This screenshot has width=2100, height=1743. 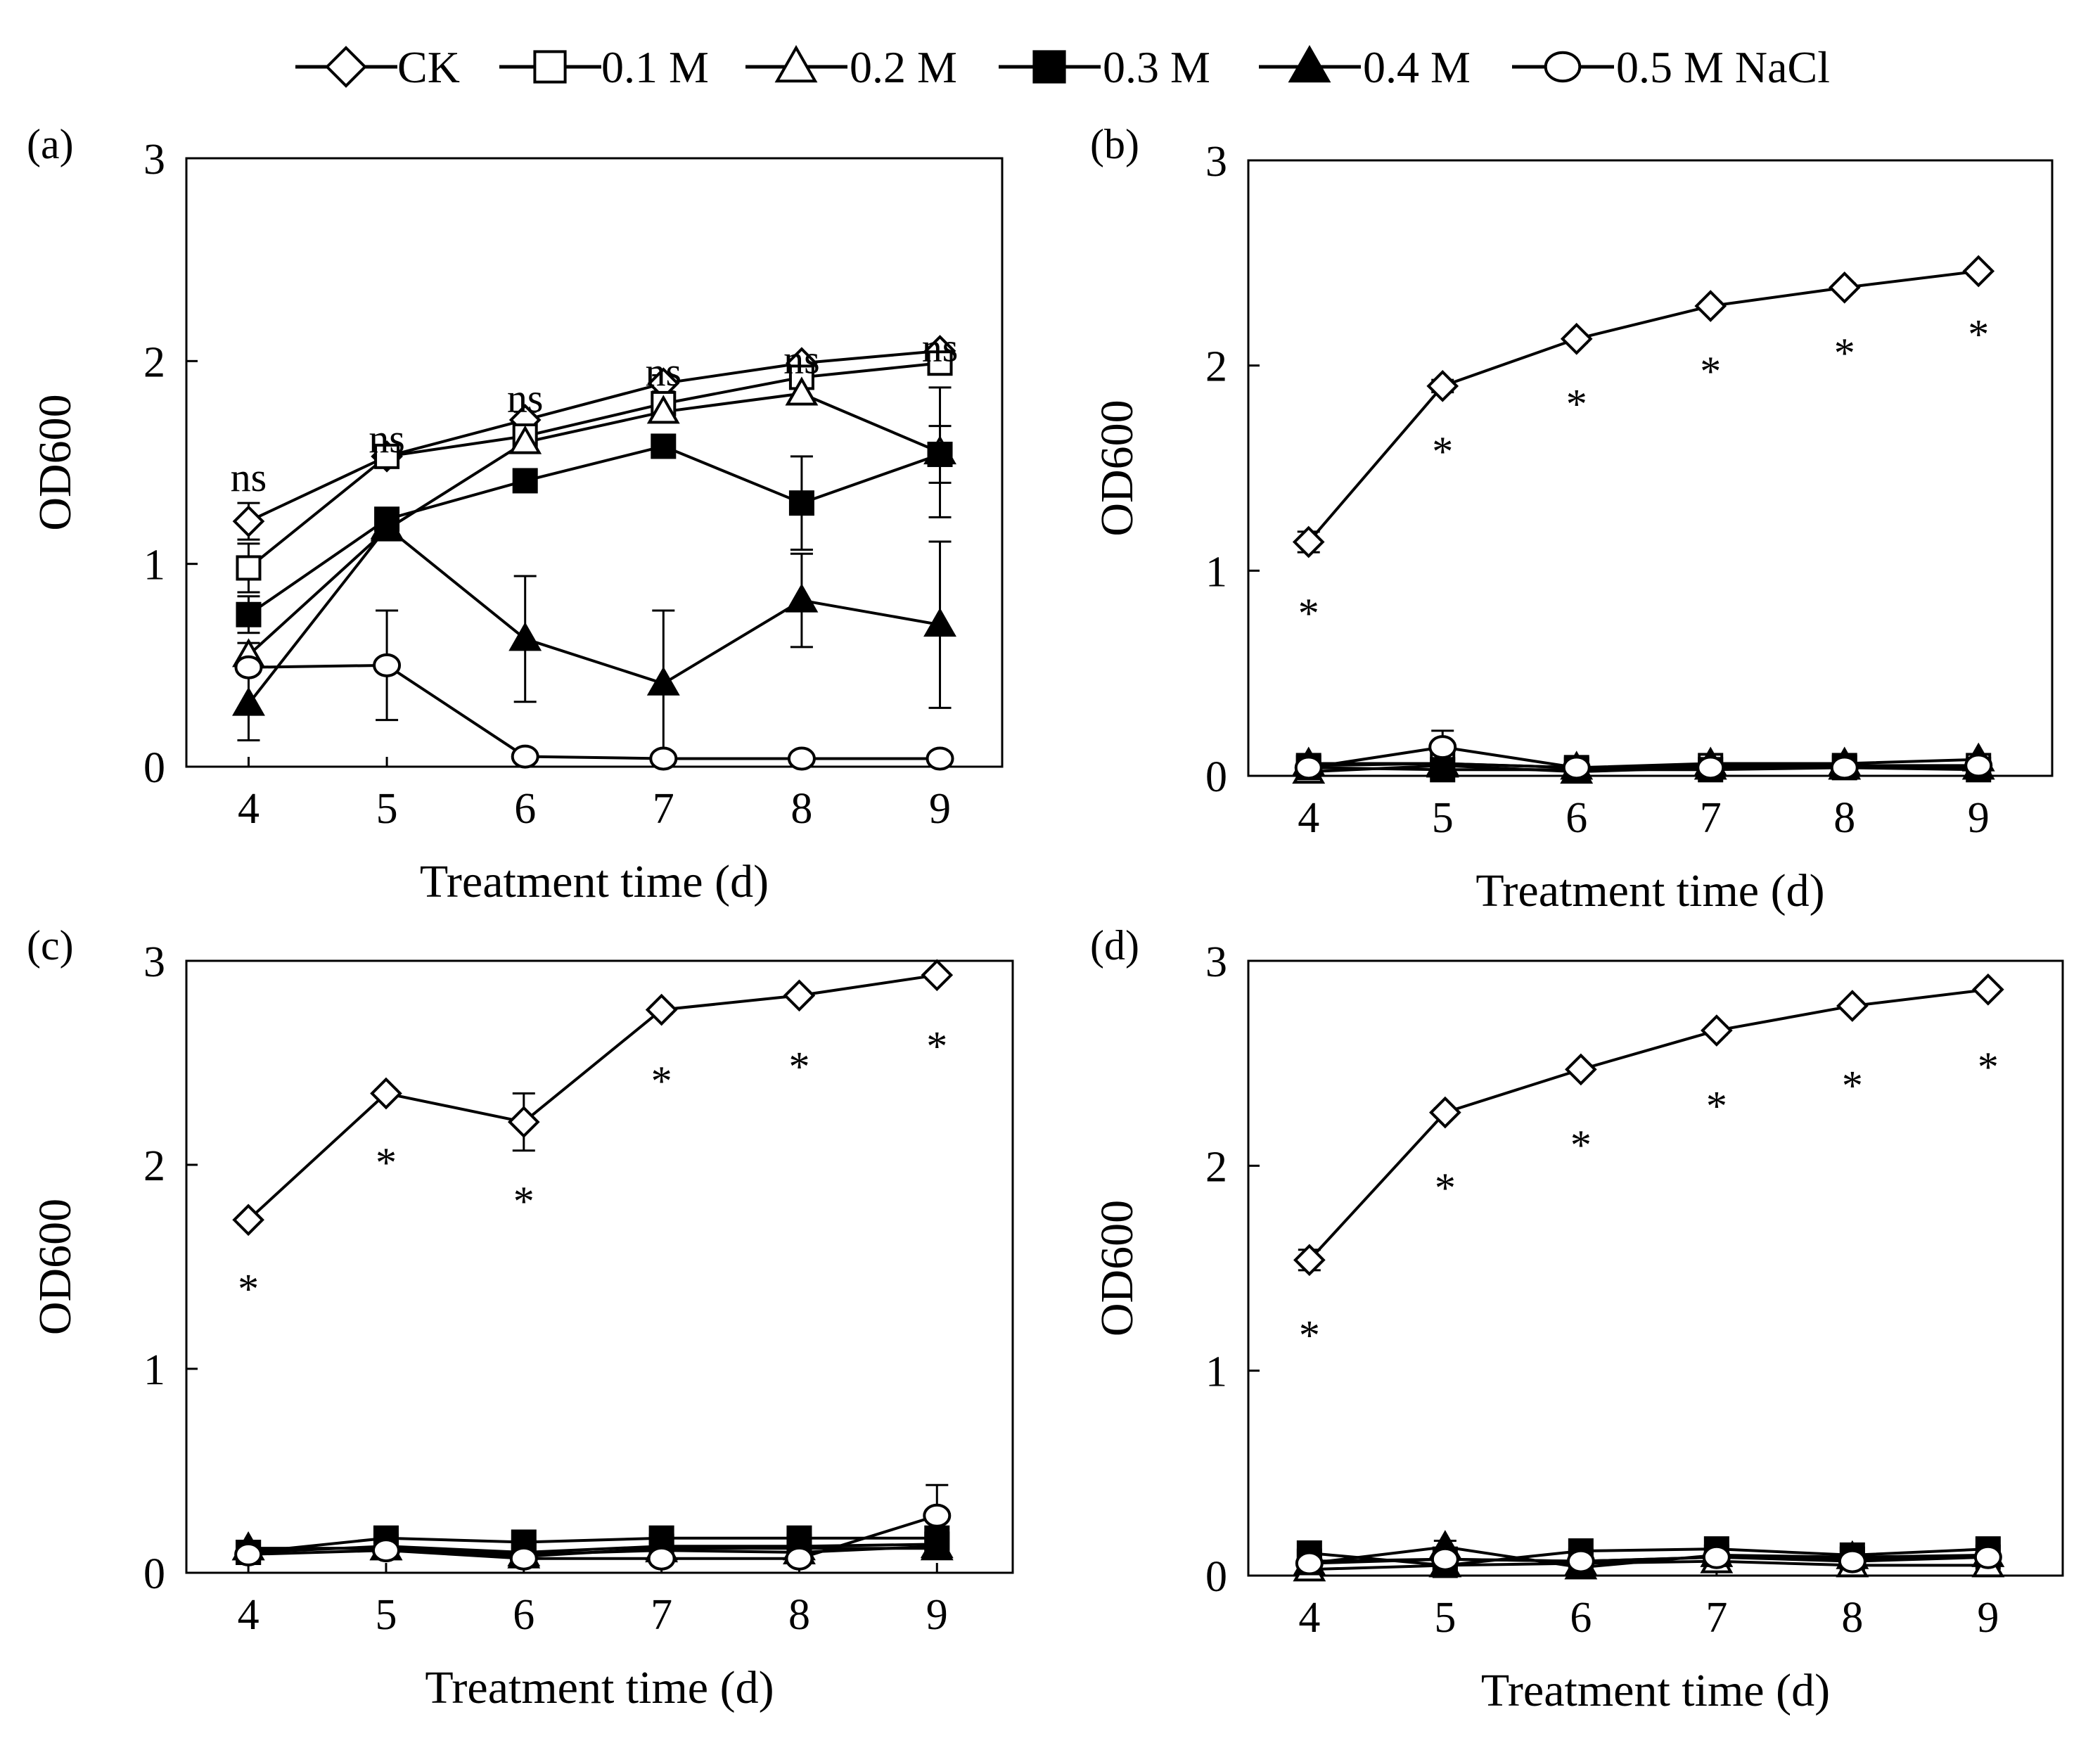 I want to click on y-axis-title: OD600, so click(x=55, y=462).